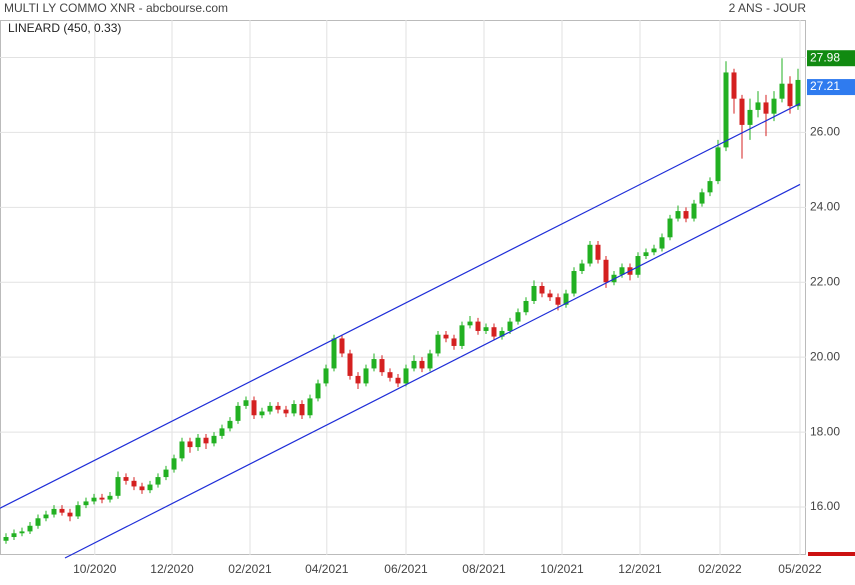 The image size is (855, 585). Describe the element at coordinates (825, 281) in the screenshot. I see `y-tick-label: 22.00` at that location.